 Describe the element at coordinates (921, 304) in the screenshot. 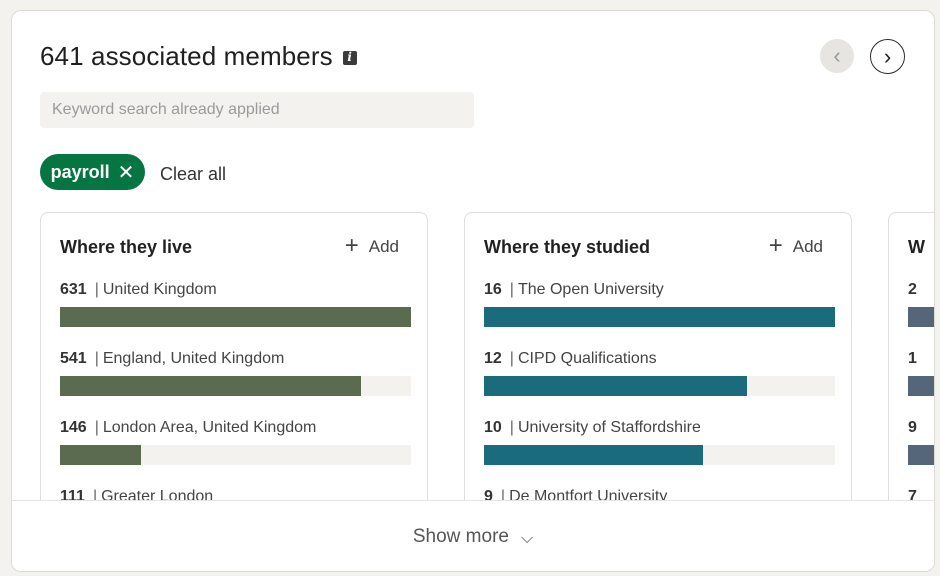

I see `list-item: 2` at that location.